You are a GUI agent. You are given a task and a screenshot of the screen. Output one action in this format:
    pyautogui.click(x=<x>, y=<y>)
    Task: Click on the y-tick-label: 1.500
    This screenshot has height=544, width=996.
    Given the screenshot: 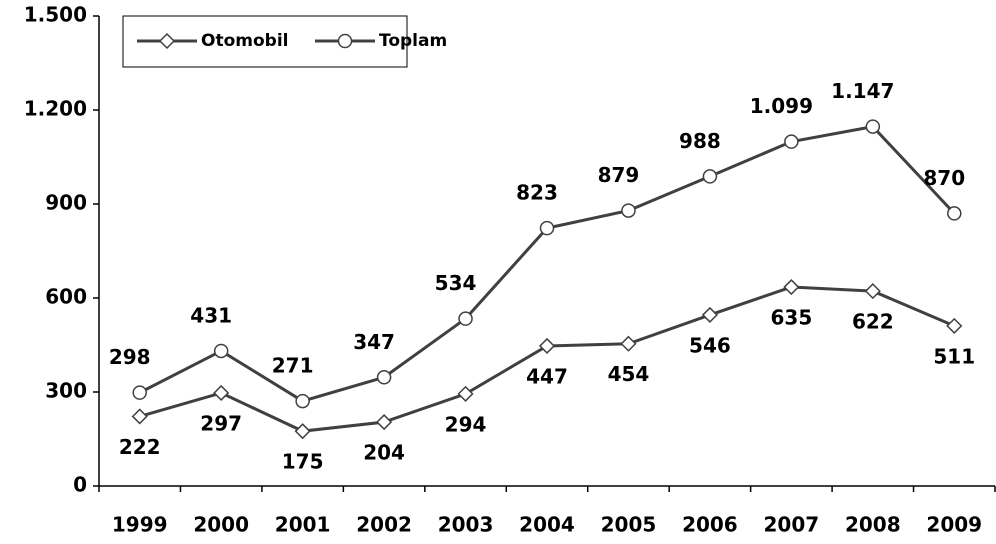 What is the action you would take?
    pyautogui.click(x=55, y=15)
    